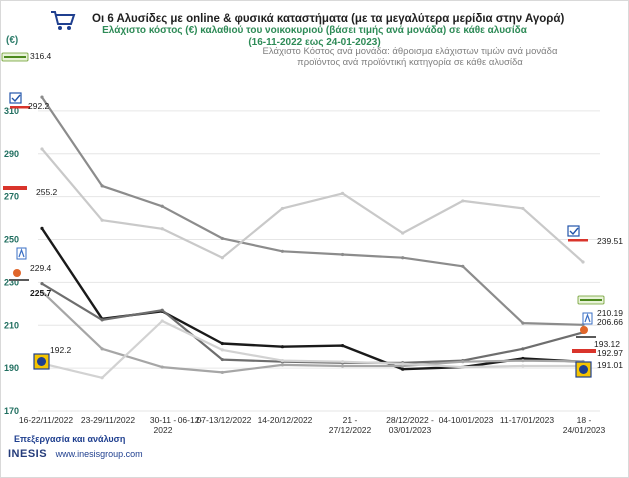 Image resolution: width=629 pixels, height=478 pixels. Describe the element at coordinates (312, 323) in the screenshot. I see `series-line-ΑΒ Βασιλόπουλος` at that location.